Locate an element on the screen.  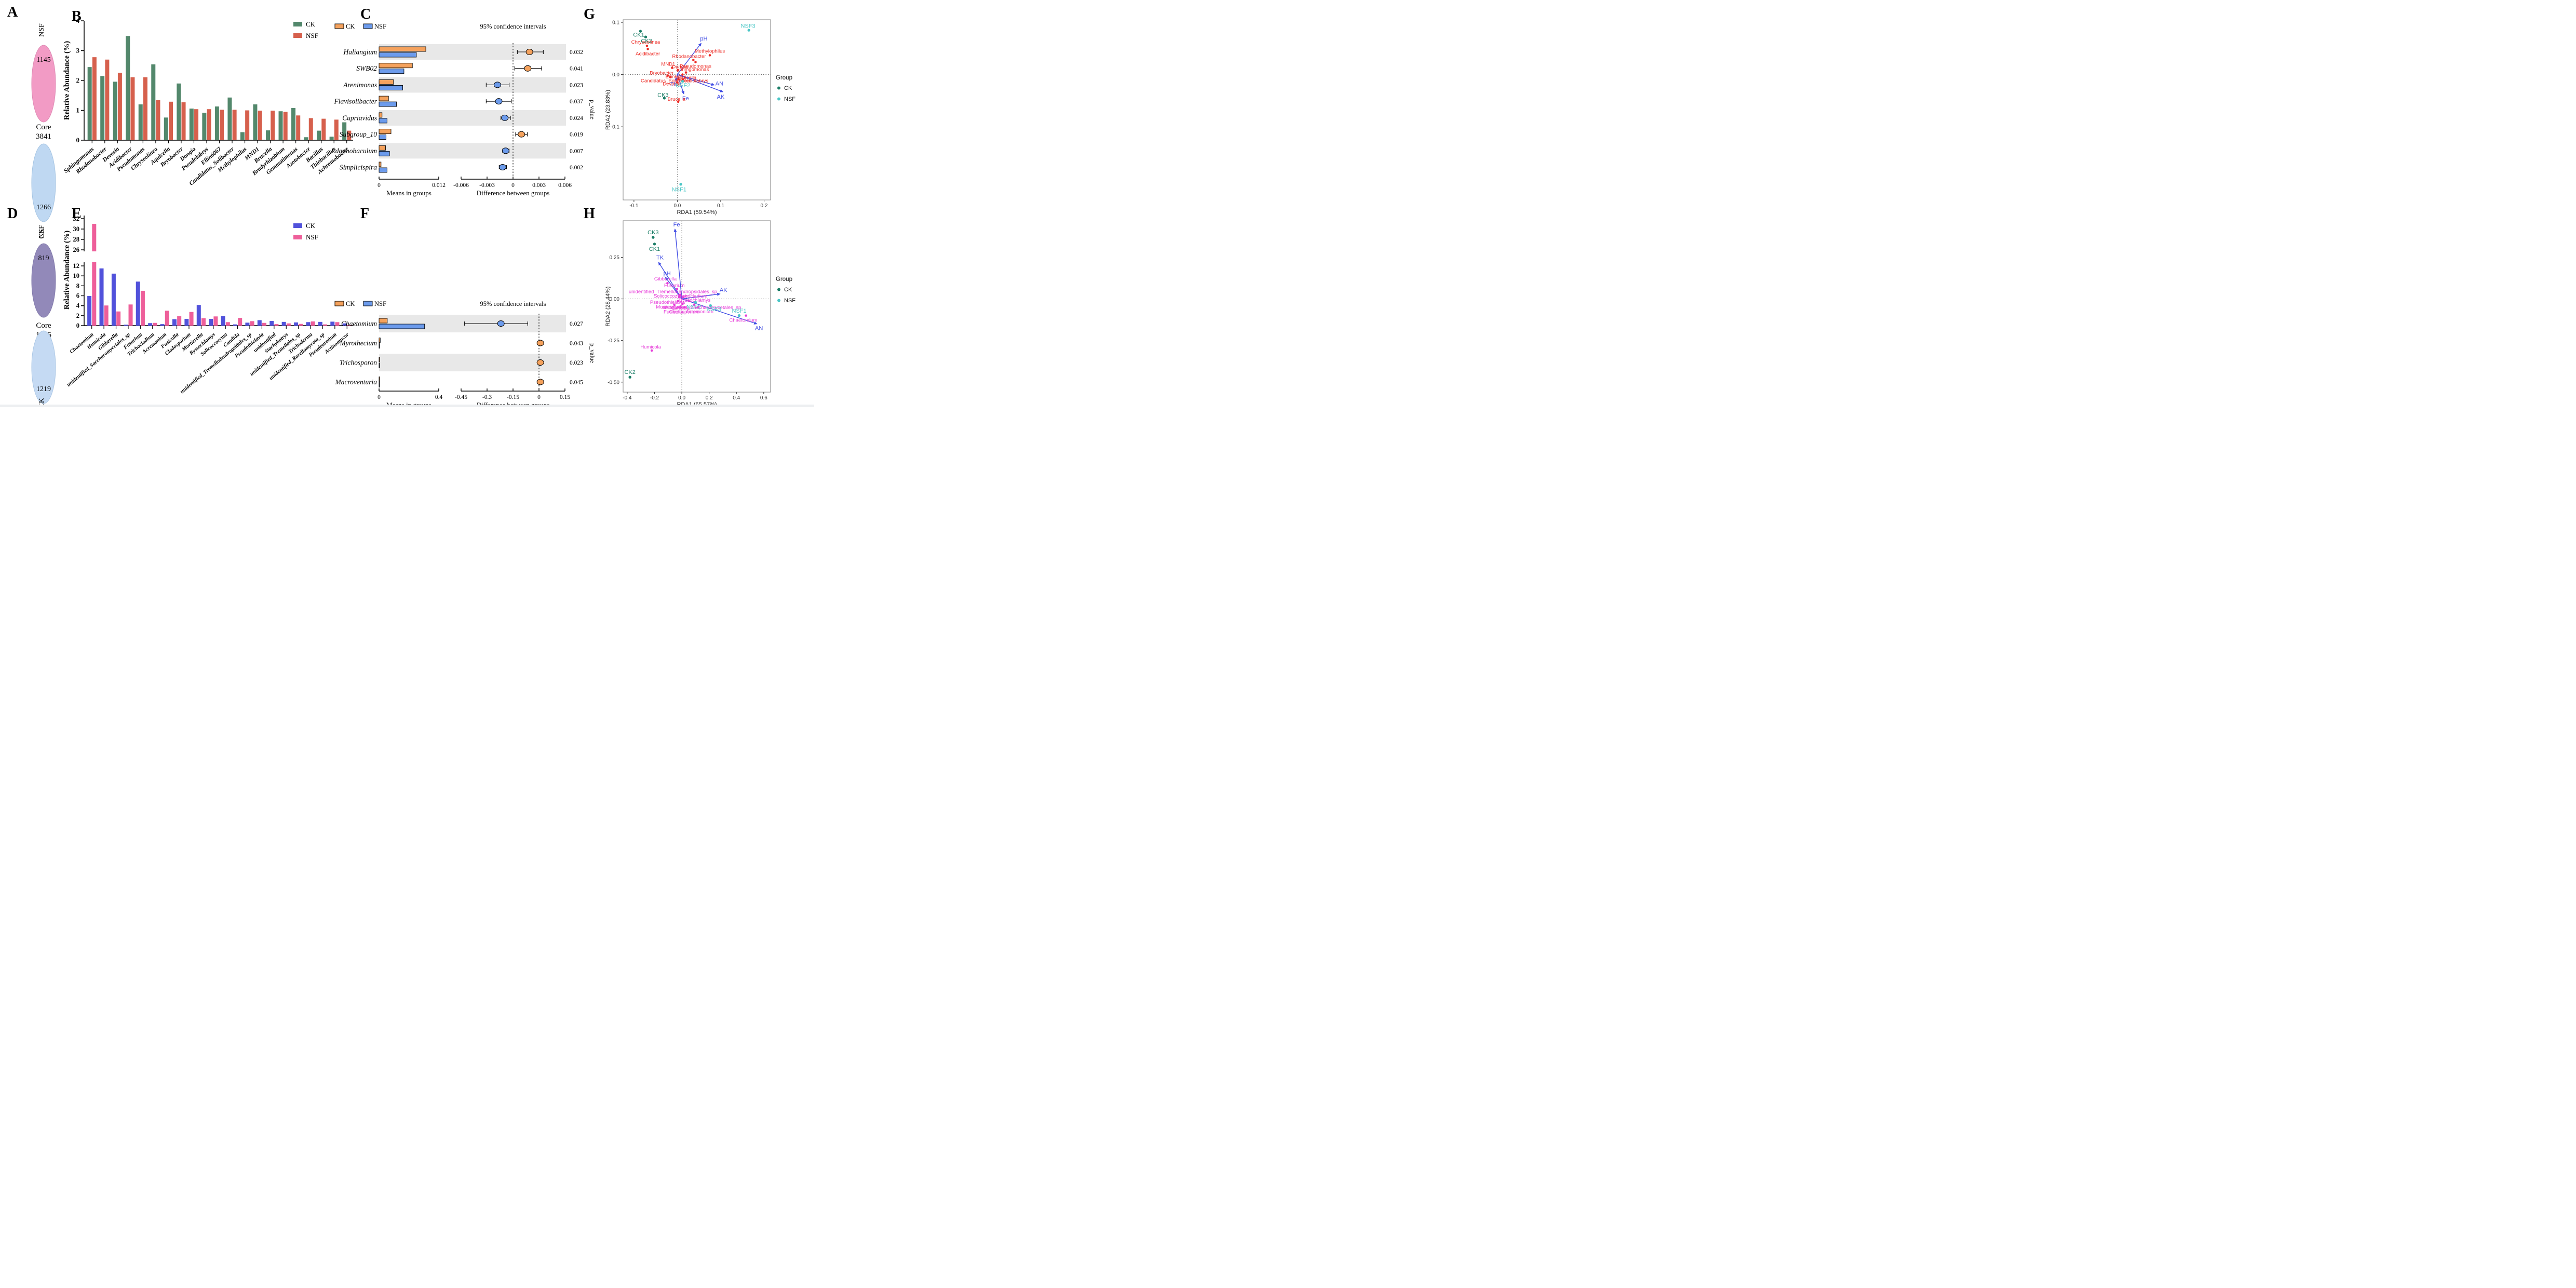
panel-letter-d: D is located at coordinates (12, 214).